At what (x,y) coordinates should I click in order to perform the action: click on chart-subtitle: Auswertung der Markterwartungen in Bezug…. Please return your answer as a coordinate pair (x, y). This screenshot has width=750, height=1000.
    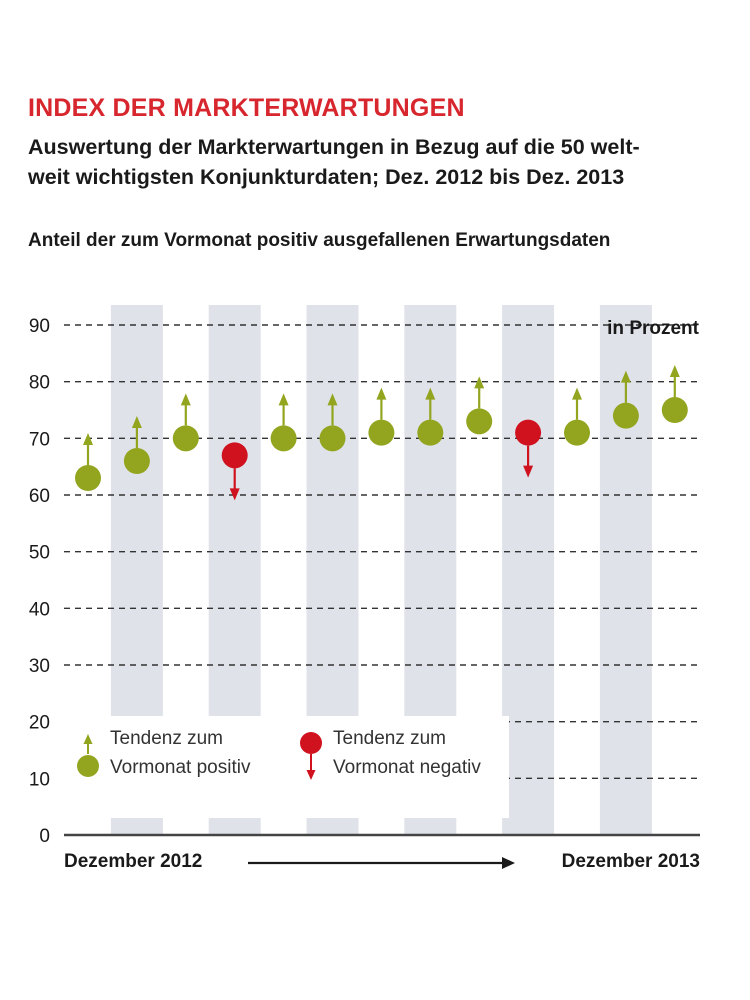
    Looking at the image, I should click on (378, 162).